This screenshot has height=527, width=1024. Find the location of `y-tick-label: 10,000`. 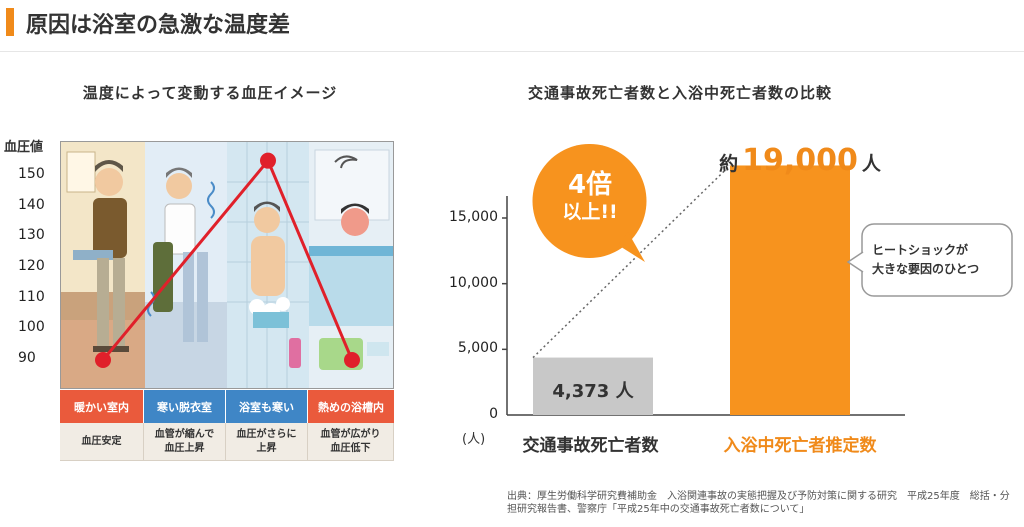

y-tick-label: 10,000 is located at coordinates (473, 282).